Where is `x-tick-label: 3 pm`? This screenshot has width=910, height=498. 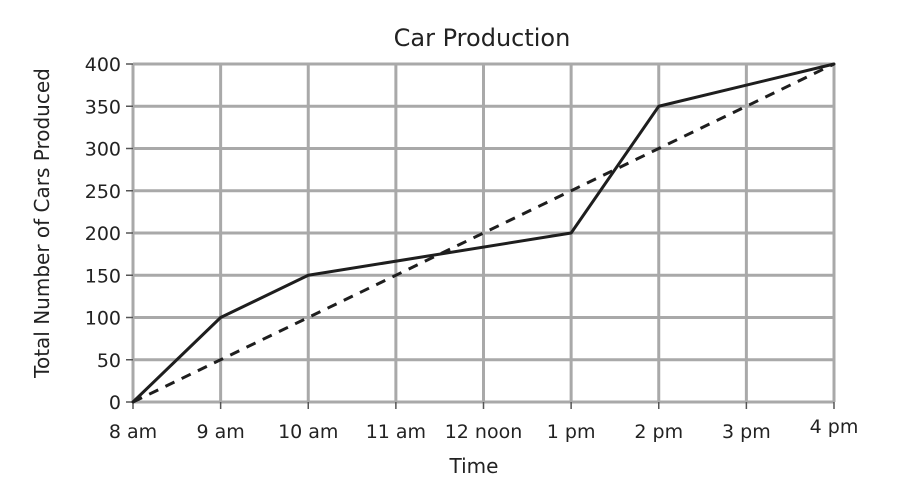
x-tick-label: 3 pm is located at coordinates (746, 432).